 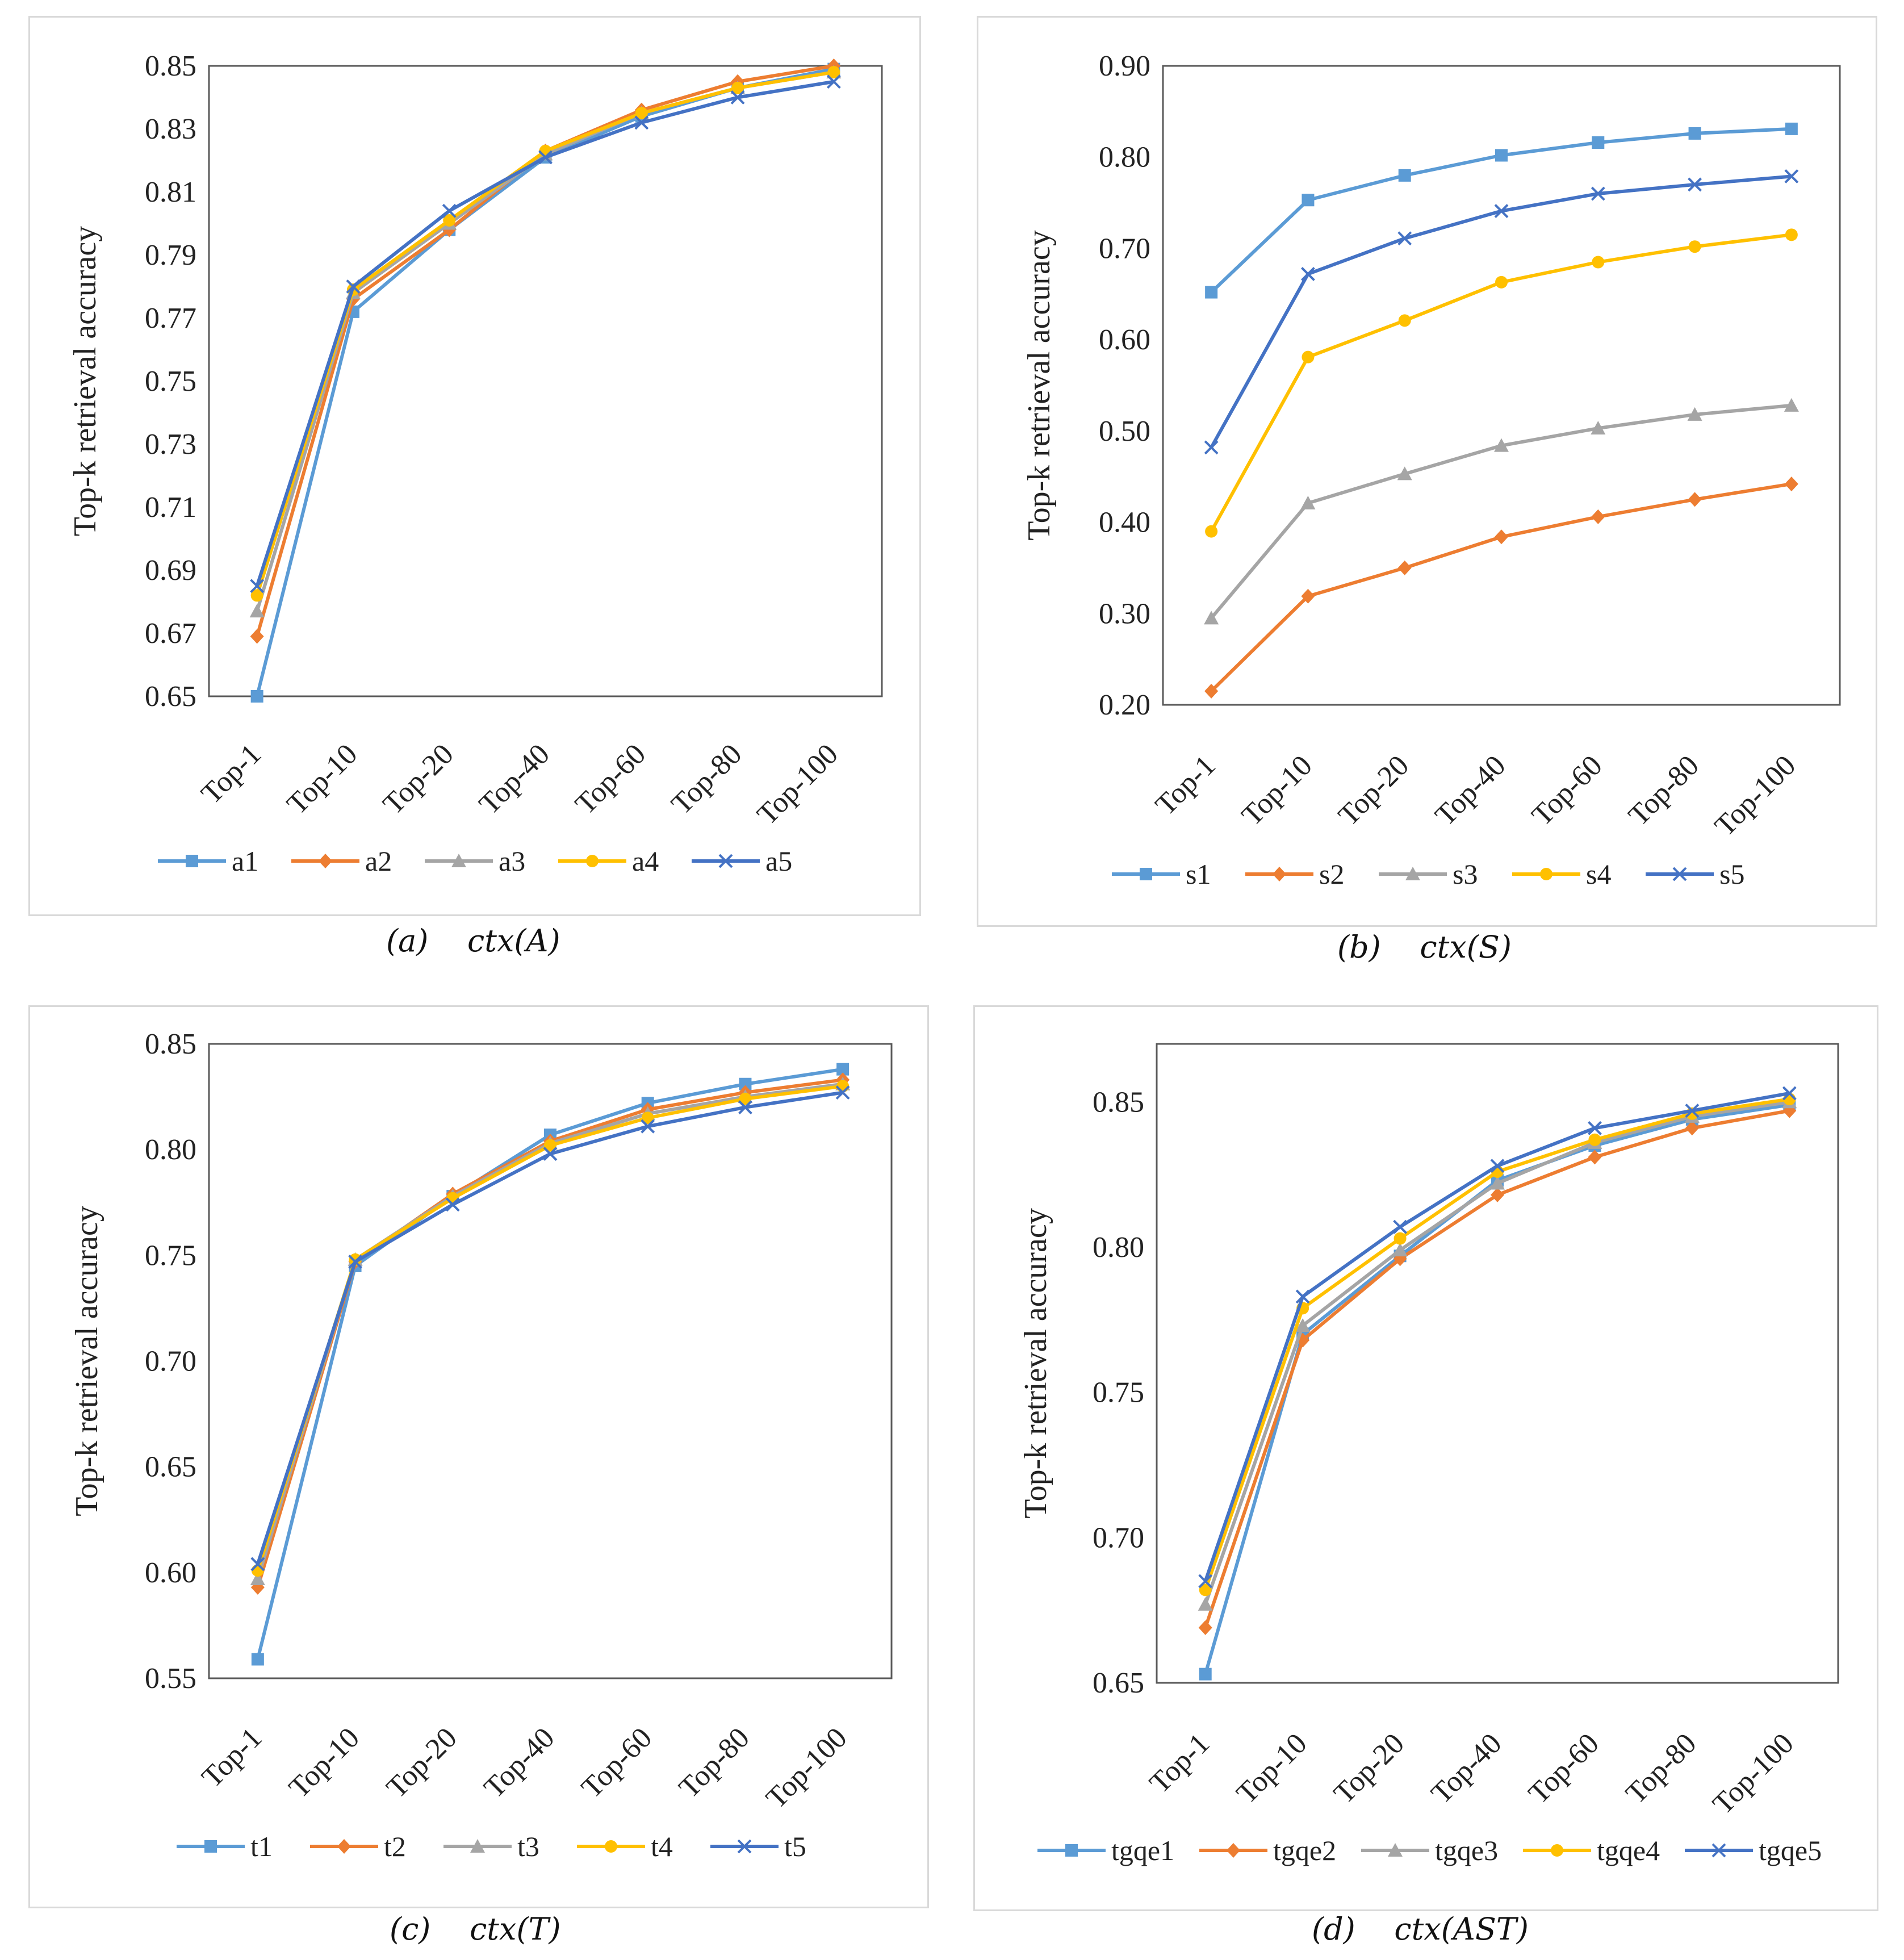 What do you see at coordinates (1118, 1393) in the screenshot?
I see `y-tick-d-2: 0.75` at bounding box center [1118, 1393].